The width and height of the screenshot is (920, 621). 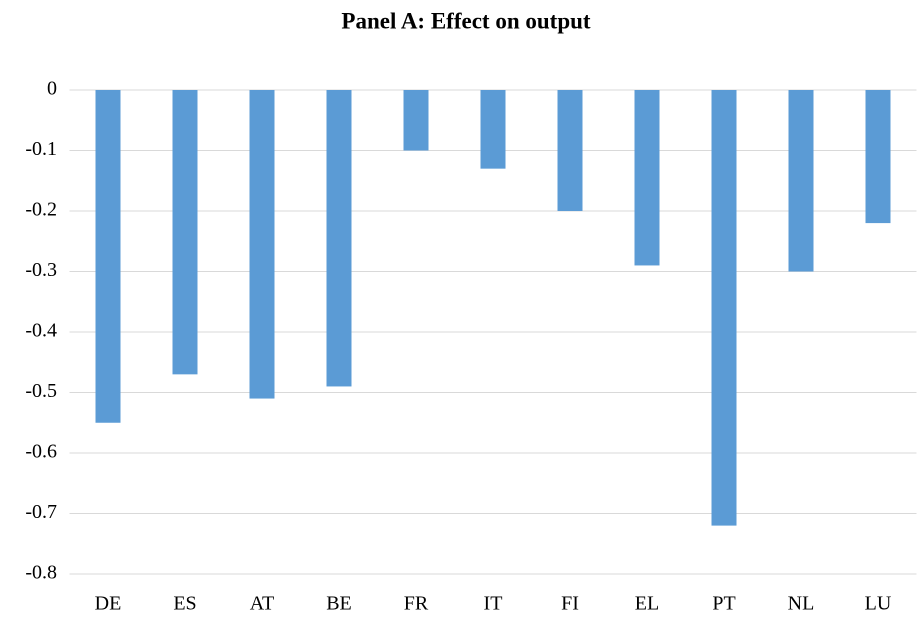 What do you see at coordinates (878, 604) in the screenshot?
I see `x-tick-label: LU` at bounding box center [878, 604].